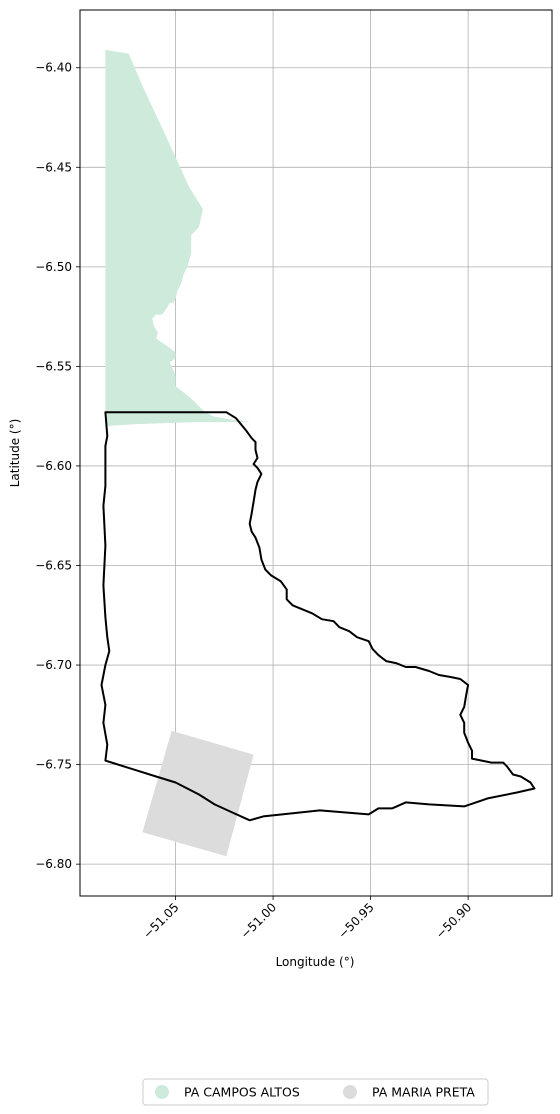 The height and width of the screenshot is (1114, 560). Describe the element at coordinates (162, 1092) in the screenshot. I see `legend-swatch-campos-altos` at that location.